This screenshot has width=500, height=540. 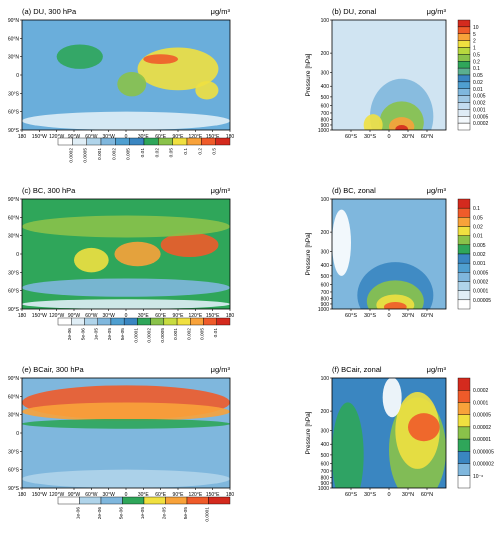 I want to click on panel-e-ytick-label: 90°S, so click(x=14, y=489).